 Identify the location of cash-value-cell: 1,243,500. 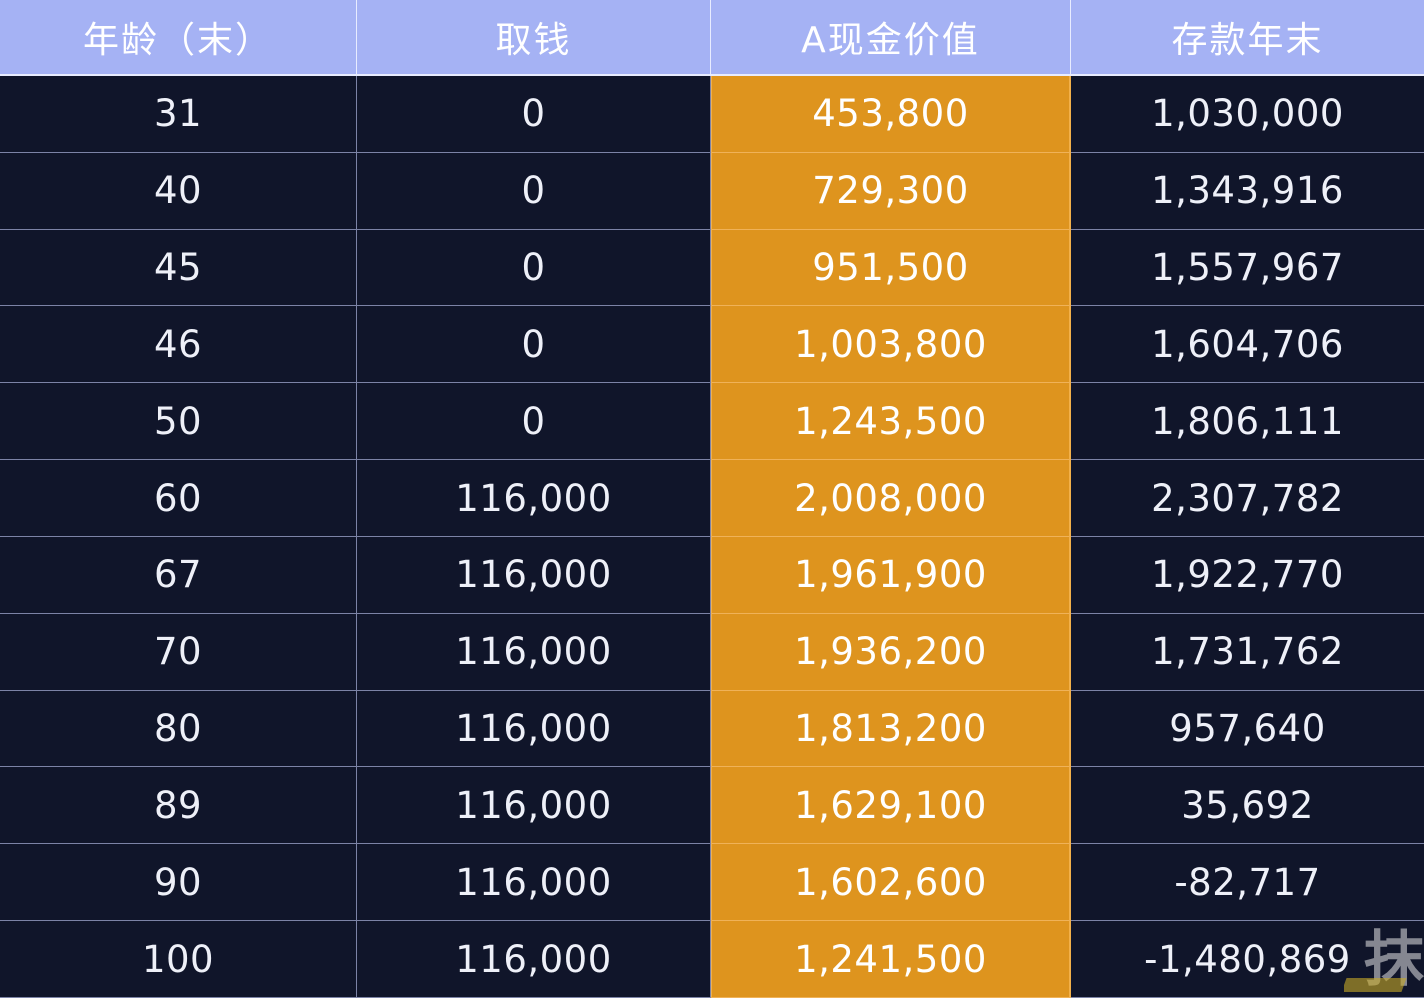
(891, 422).